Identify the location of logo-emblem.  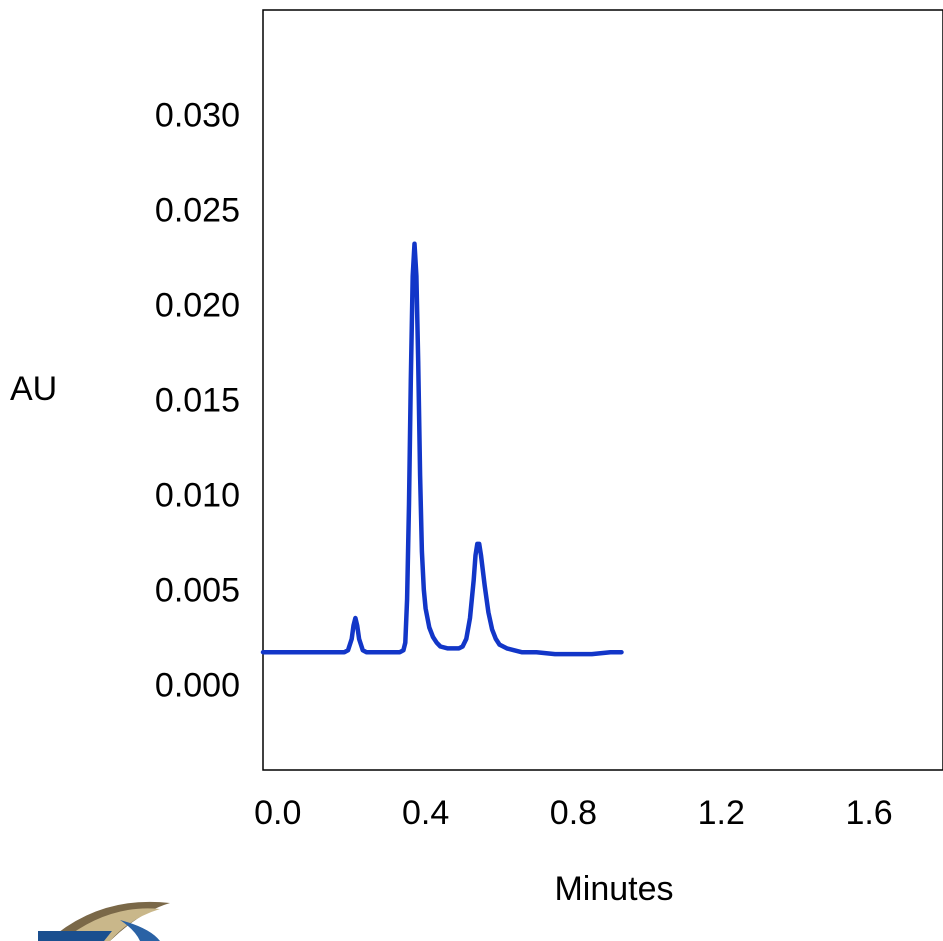
(104, 921).